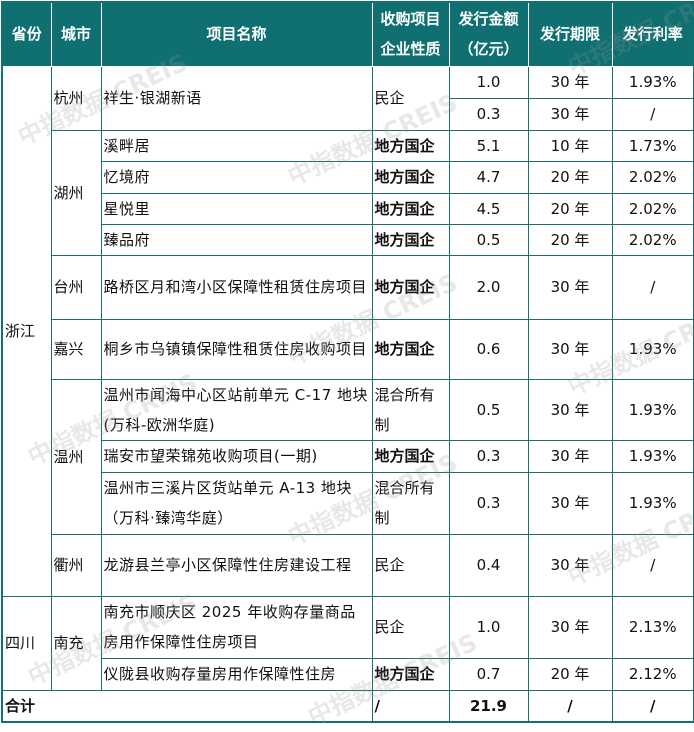 This screenshot has width=694, height=732. What do you see at coordinates (236, 34) in the screenshot?
I see `header-project: 项目名称` at bounding box center [236, 34].